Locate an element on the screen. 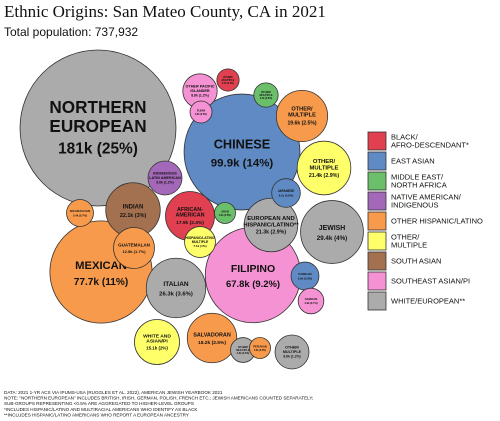  bubble-value: 5.4k (0.7%) is located at coordinates (80, 215).